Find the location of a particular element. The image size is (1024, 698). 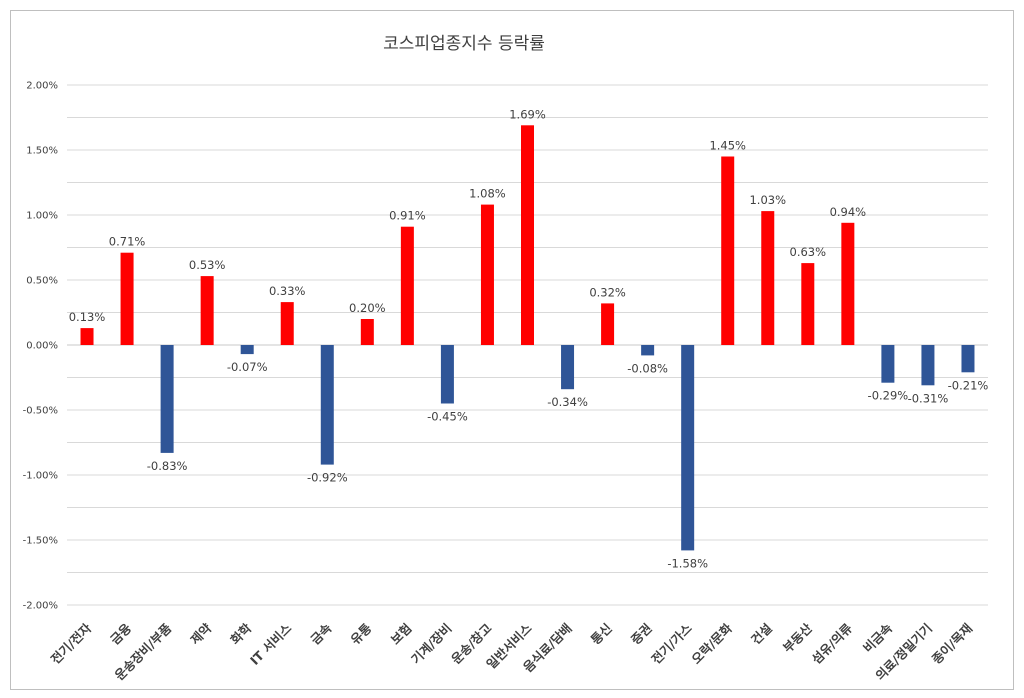

data-label: -0.07% is located at coordinates (247, 367).